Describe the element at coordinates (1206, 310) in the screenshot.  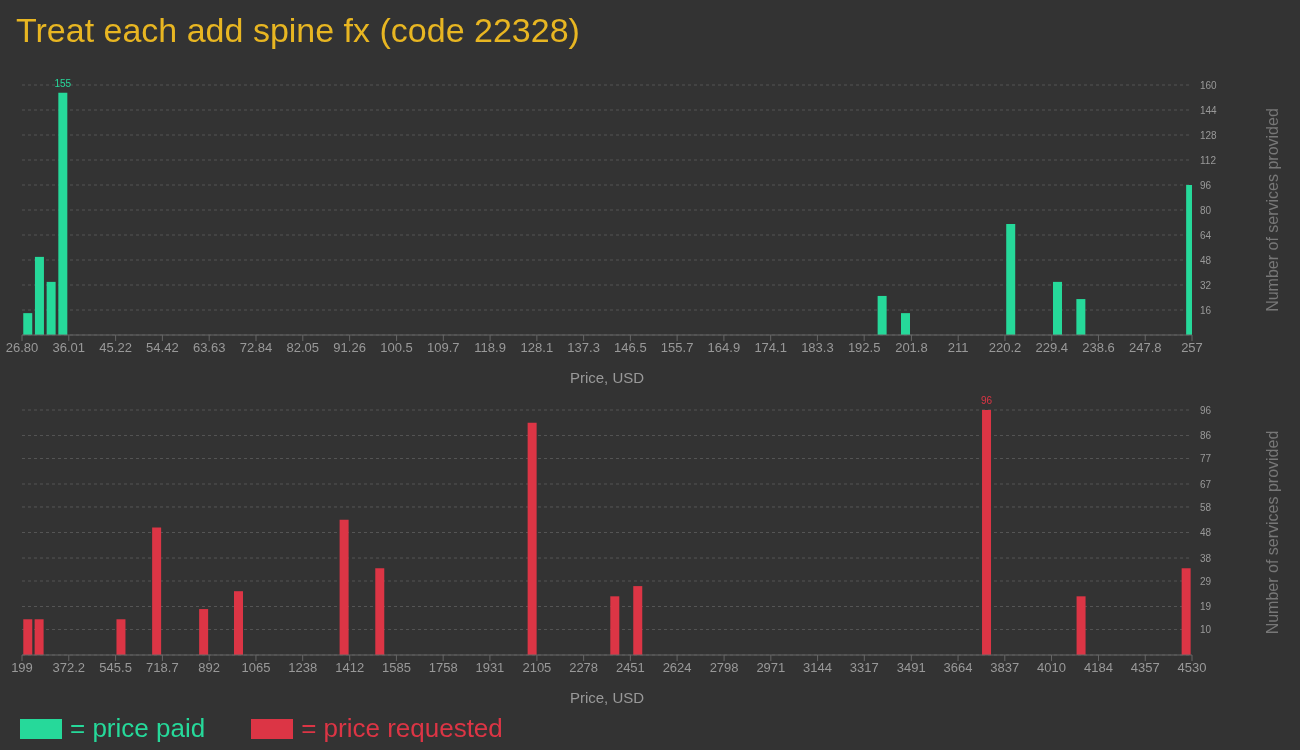
I see `y-tick-label: 16` at that location.